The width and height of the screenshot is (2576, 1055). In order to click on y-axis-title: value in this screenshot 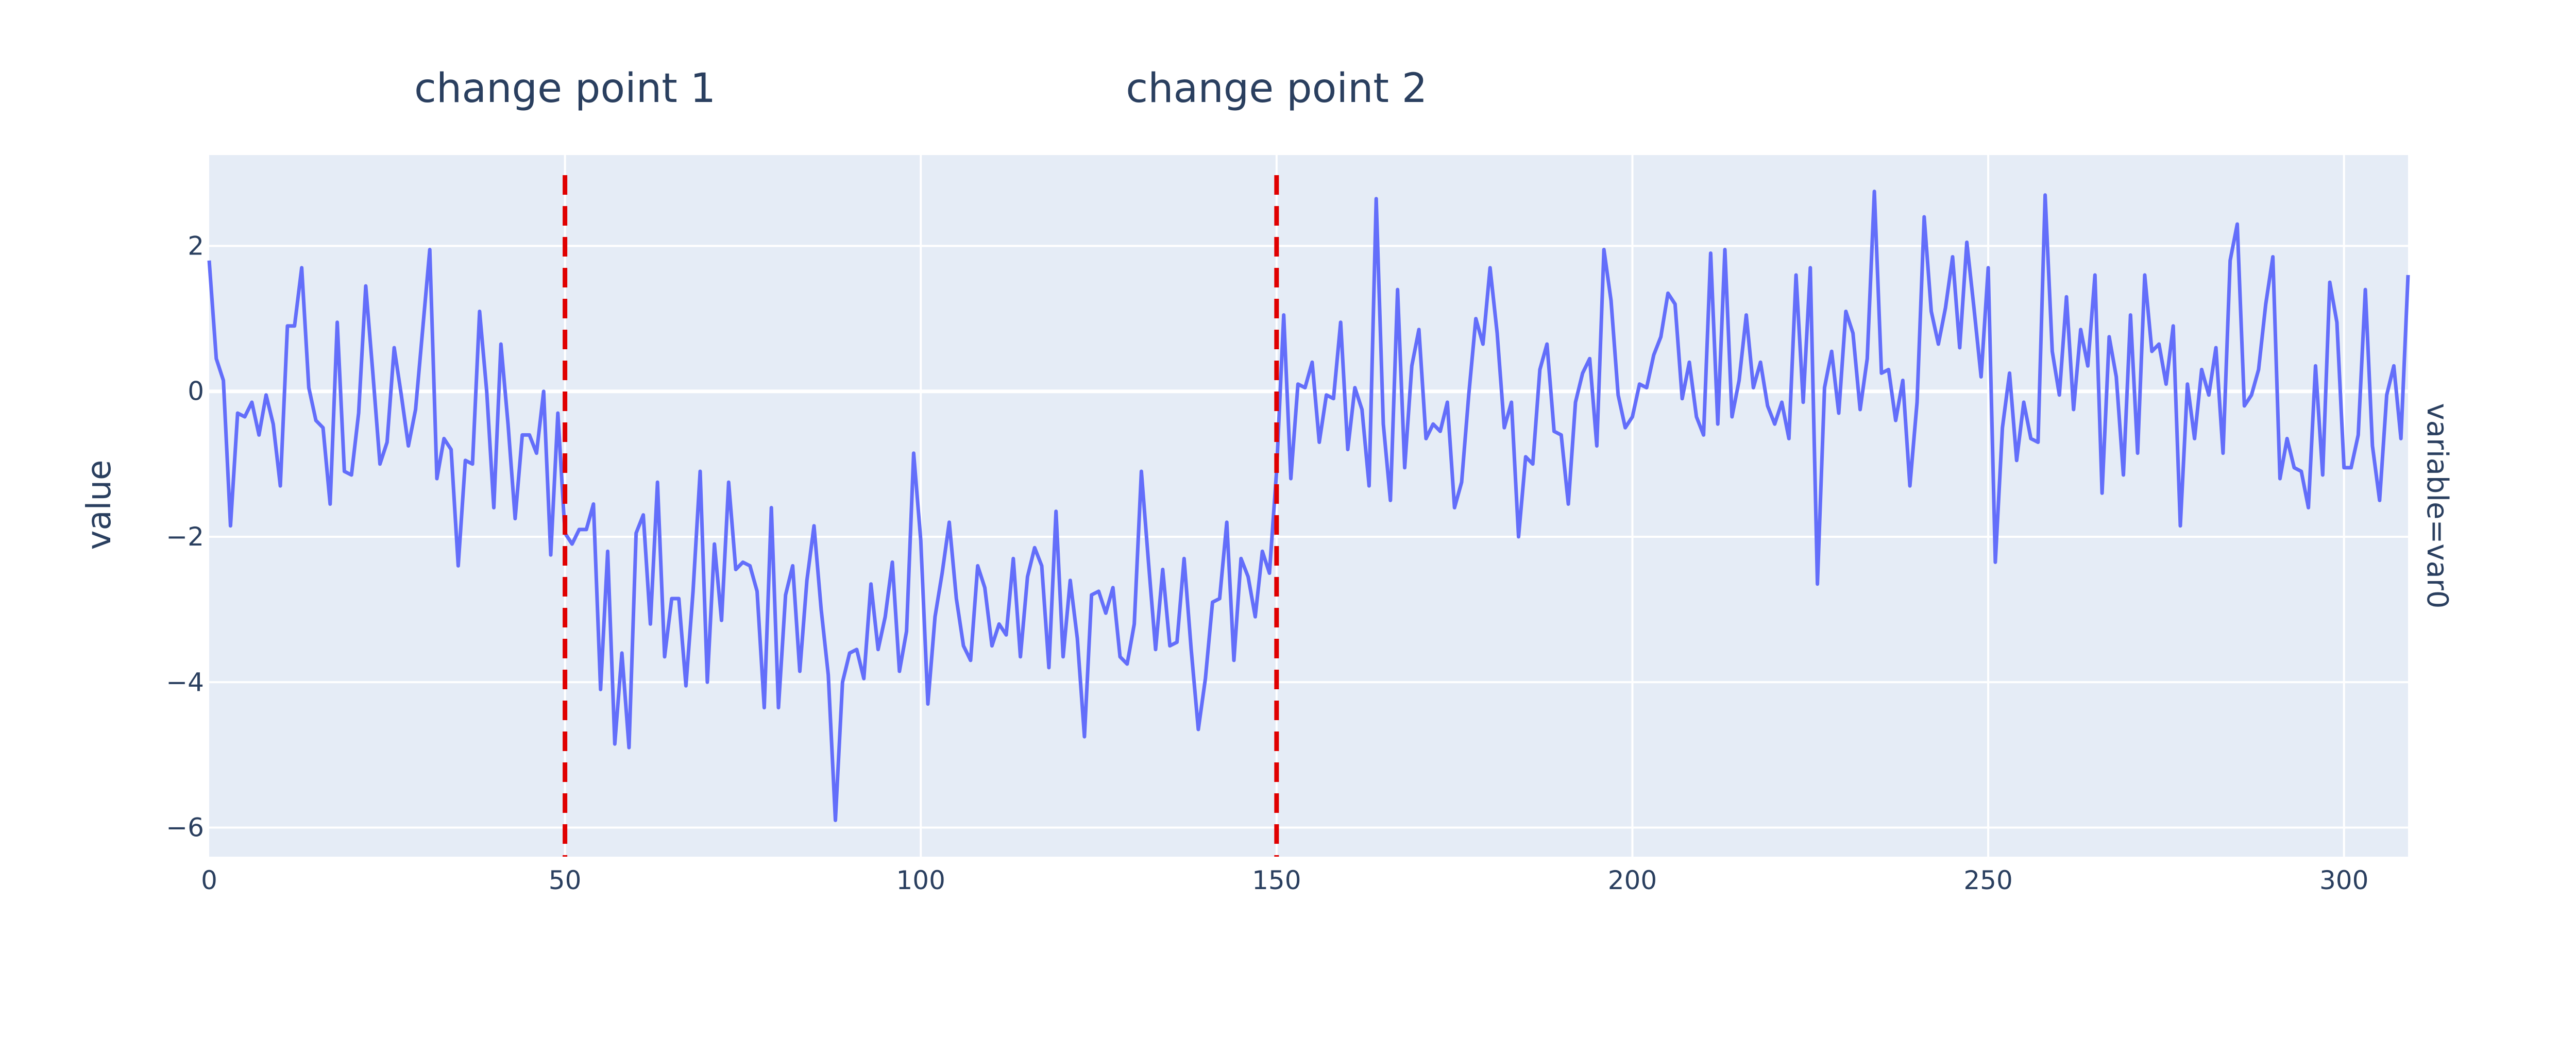, I will do `click(99, 505)`.